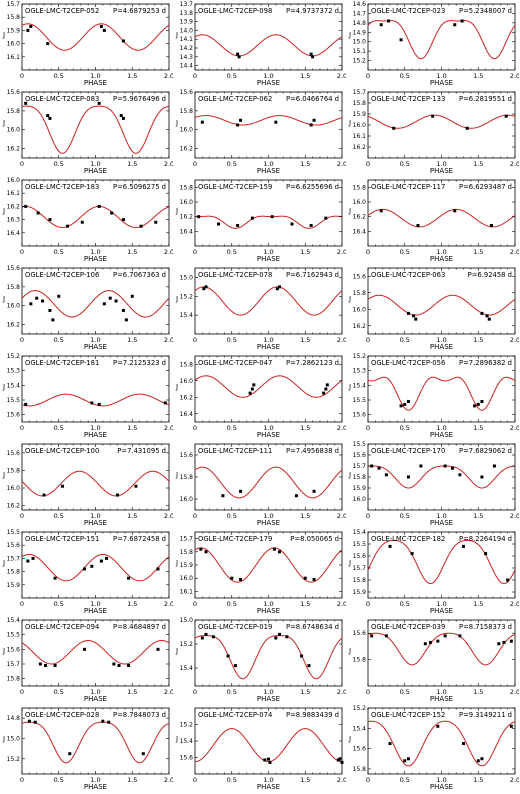 The width and height of the screenshot is (520, 794). I want to click on period-label: P=7.6872458 d, so click(139, 539).